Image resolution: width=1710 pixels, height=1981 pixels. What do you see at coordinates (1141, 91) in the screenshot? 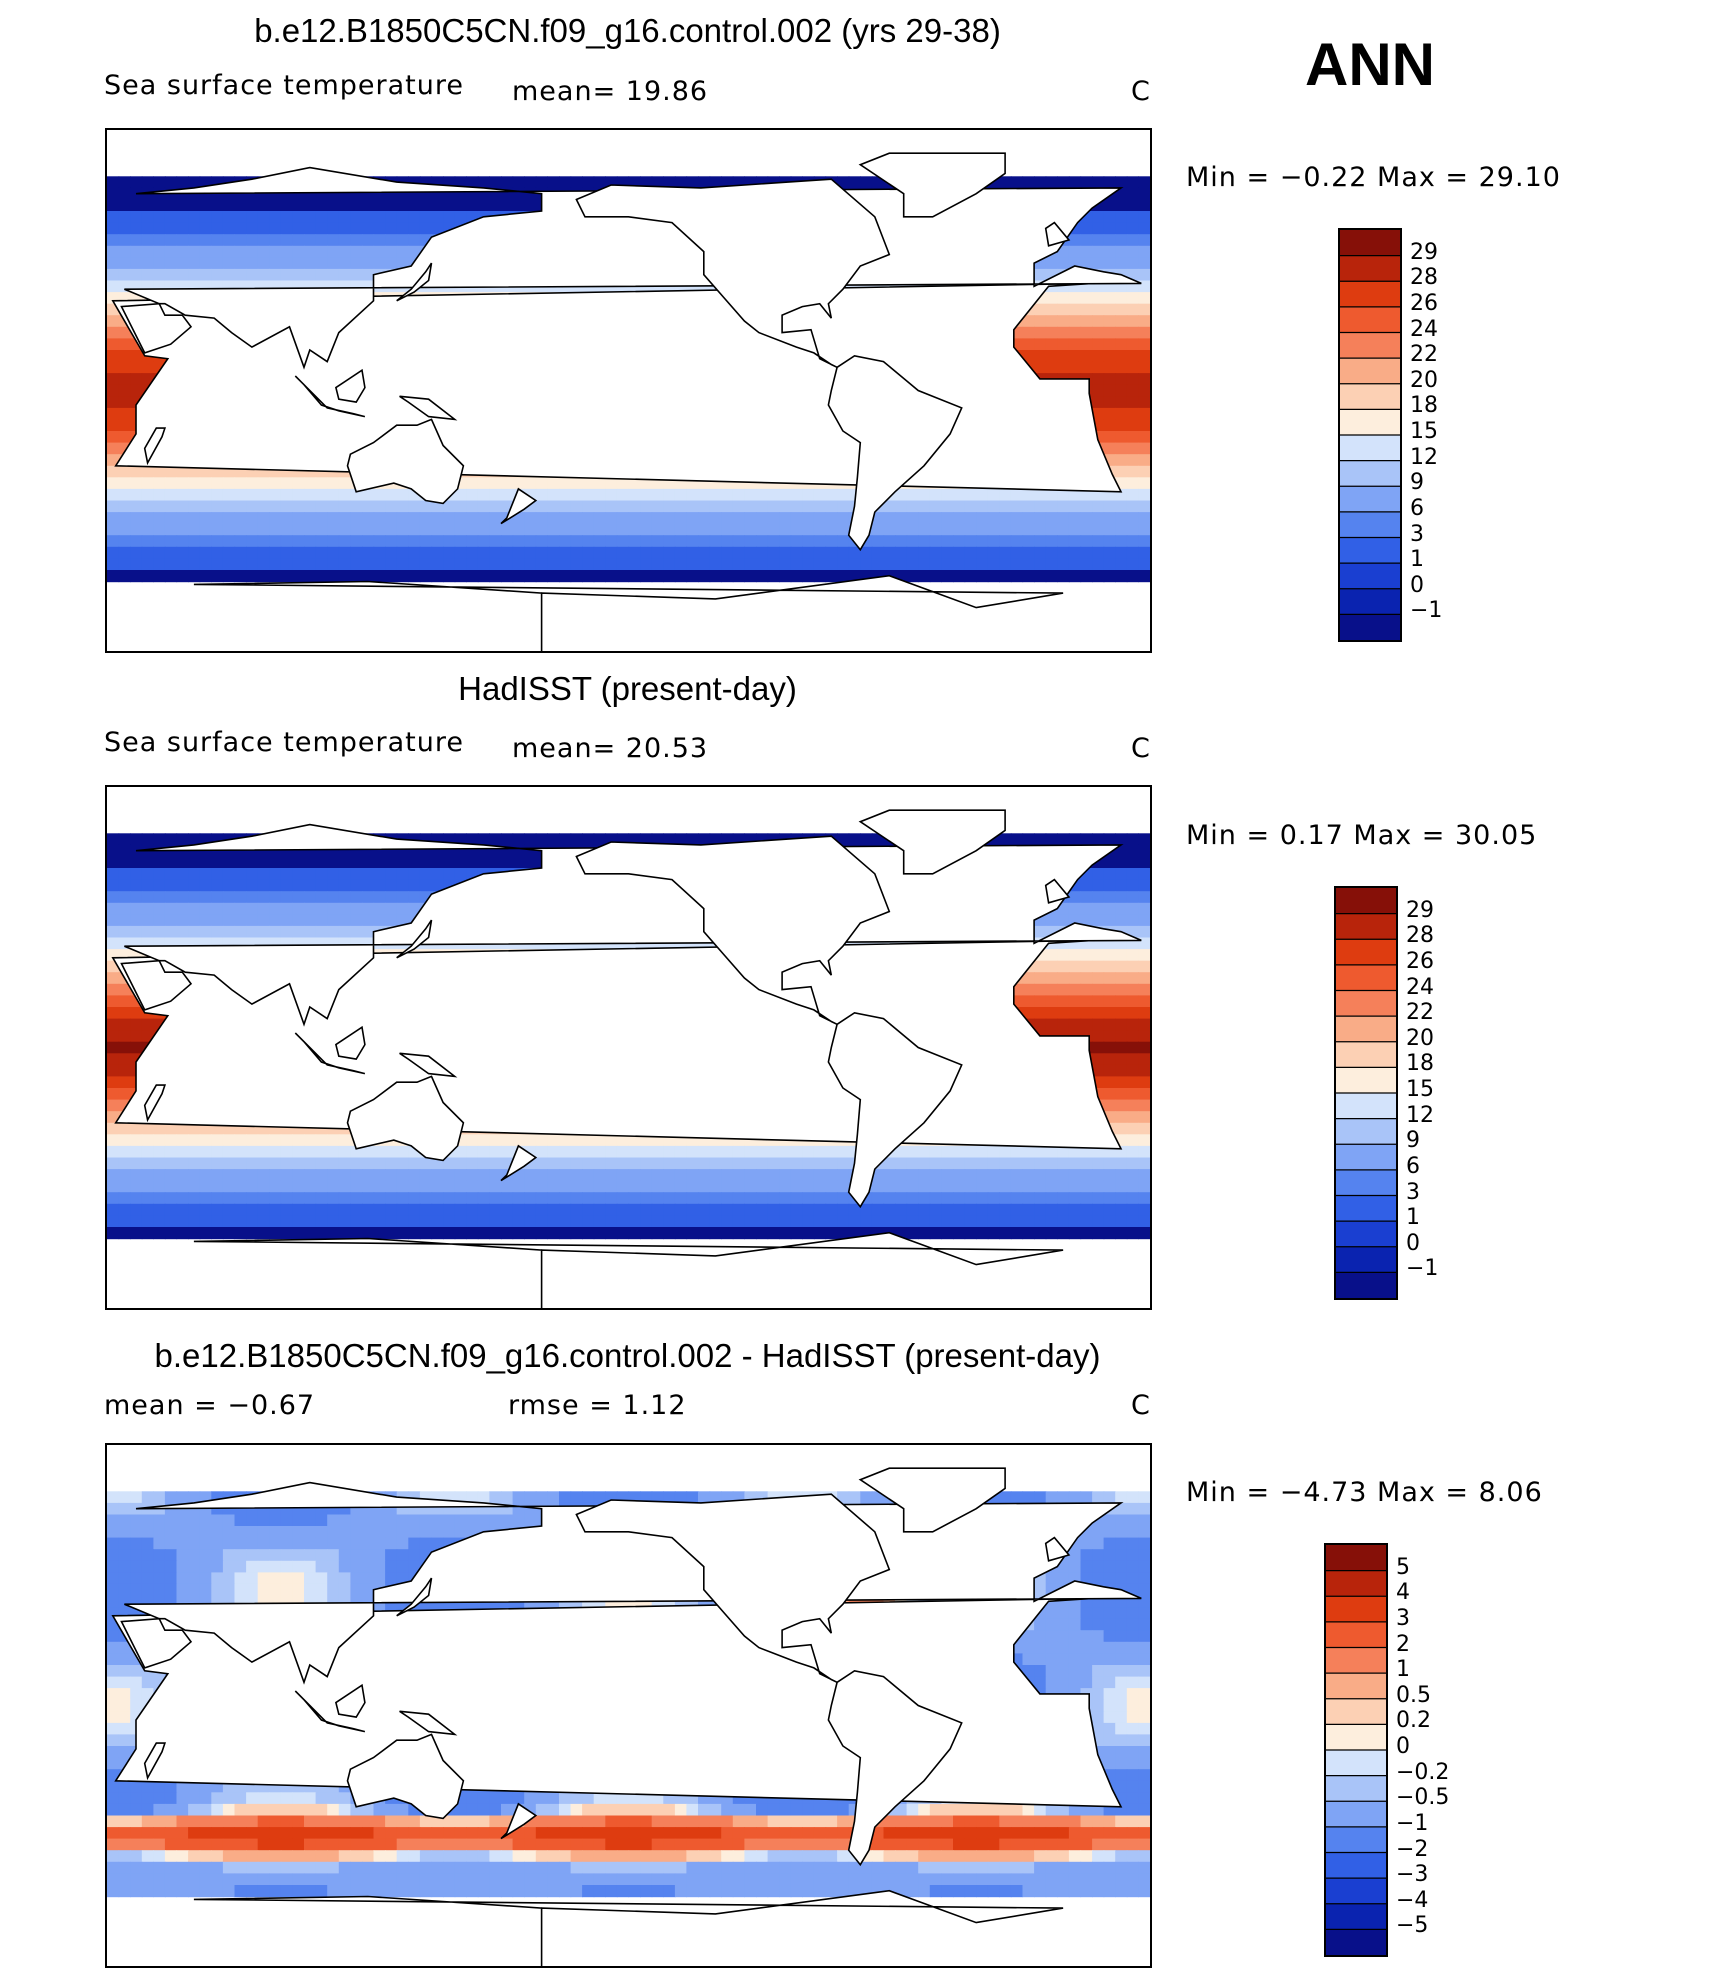
I see `panel1-units: C` at bounding box center [1141, 91].